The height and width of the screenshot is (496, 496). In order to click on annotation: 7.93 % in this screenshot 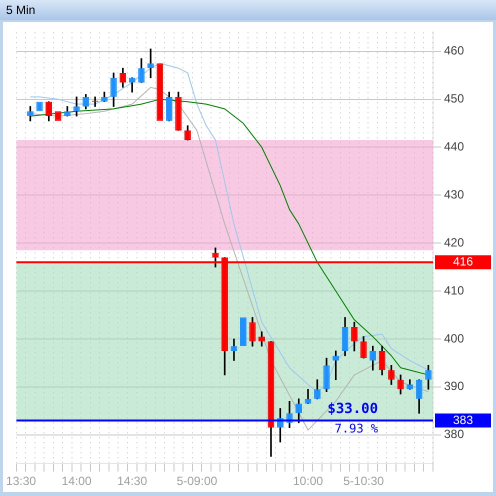, I will do `click(356, 429)`.